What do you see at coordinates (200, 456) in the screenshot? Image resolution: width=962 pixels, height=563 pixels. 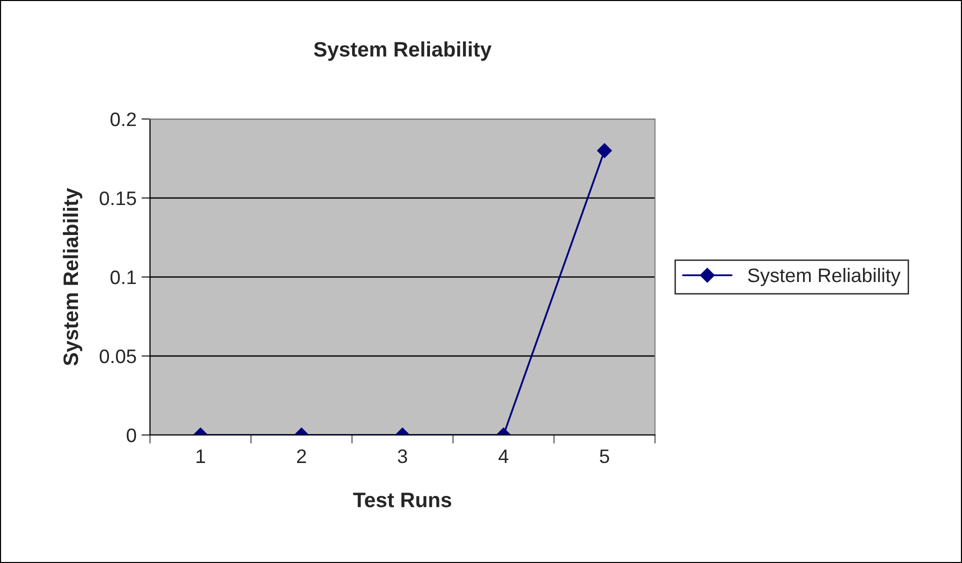 I see `x-tick-label: 1` at bounding box center [200, 456].